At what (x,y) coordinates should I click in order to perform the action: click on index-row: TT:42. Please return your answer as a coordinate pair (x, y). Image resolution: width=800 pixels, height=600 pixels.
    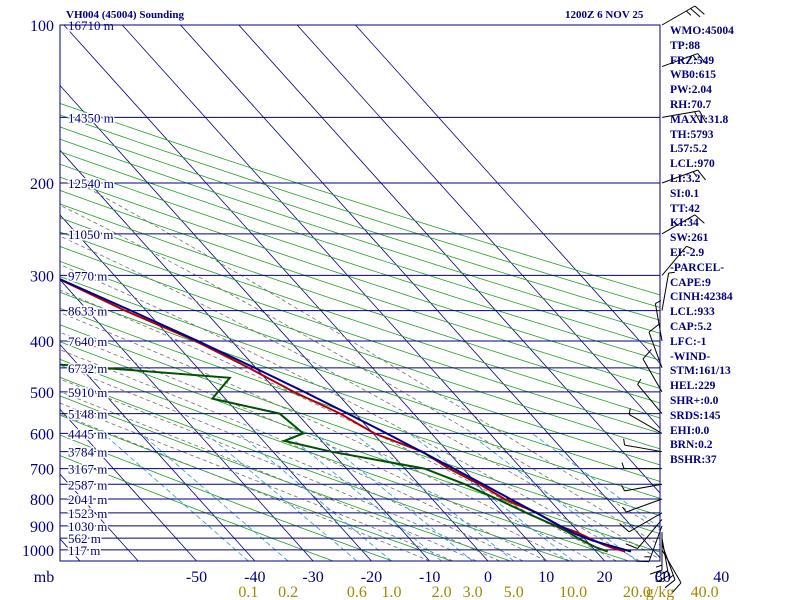
    Looking at the image, I should click on (685, 208).